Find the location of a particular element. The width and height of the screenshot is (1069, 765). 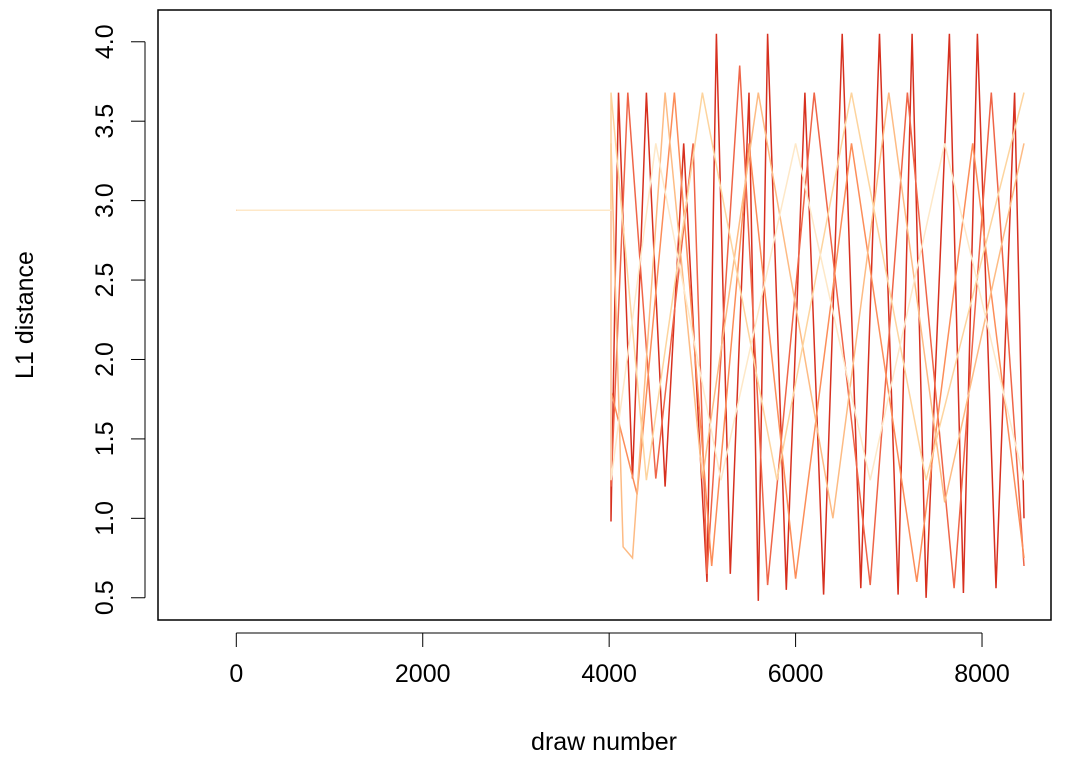

y-tick-label: 0.5 is located at coordinates (105, 597).